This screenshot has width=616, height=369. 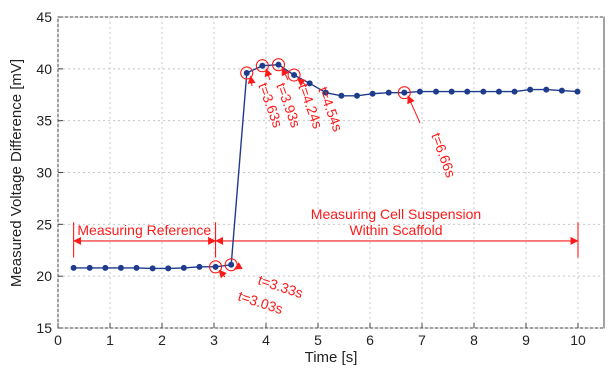 What do you see at coordinates (58, 340) in the screenshot?
I see `x-tick-label: 0` at bounding box center [58, 340].